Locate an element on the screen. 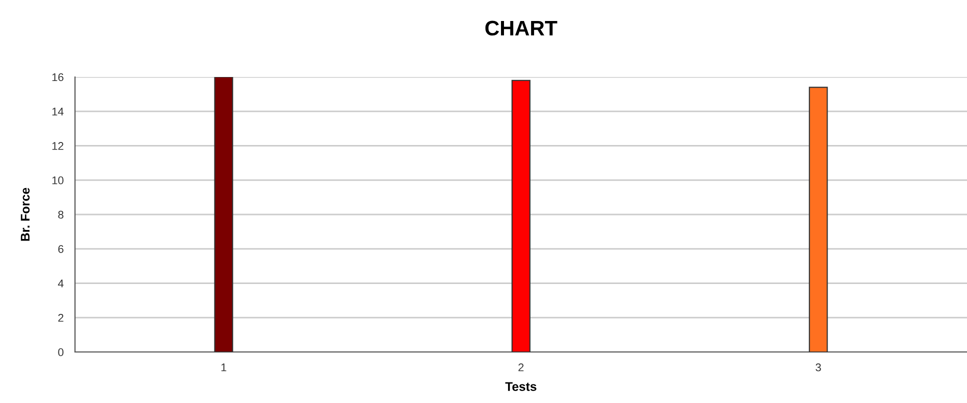 The width and height of the screenshot is (967, 403). chart-title: CHART is located at coordinates (521, 28).